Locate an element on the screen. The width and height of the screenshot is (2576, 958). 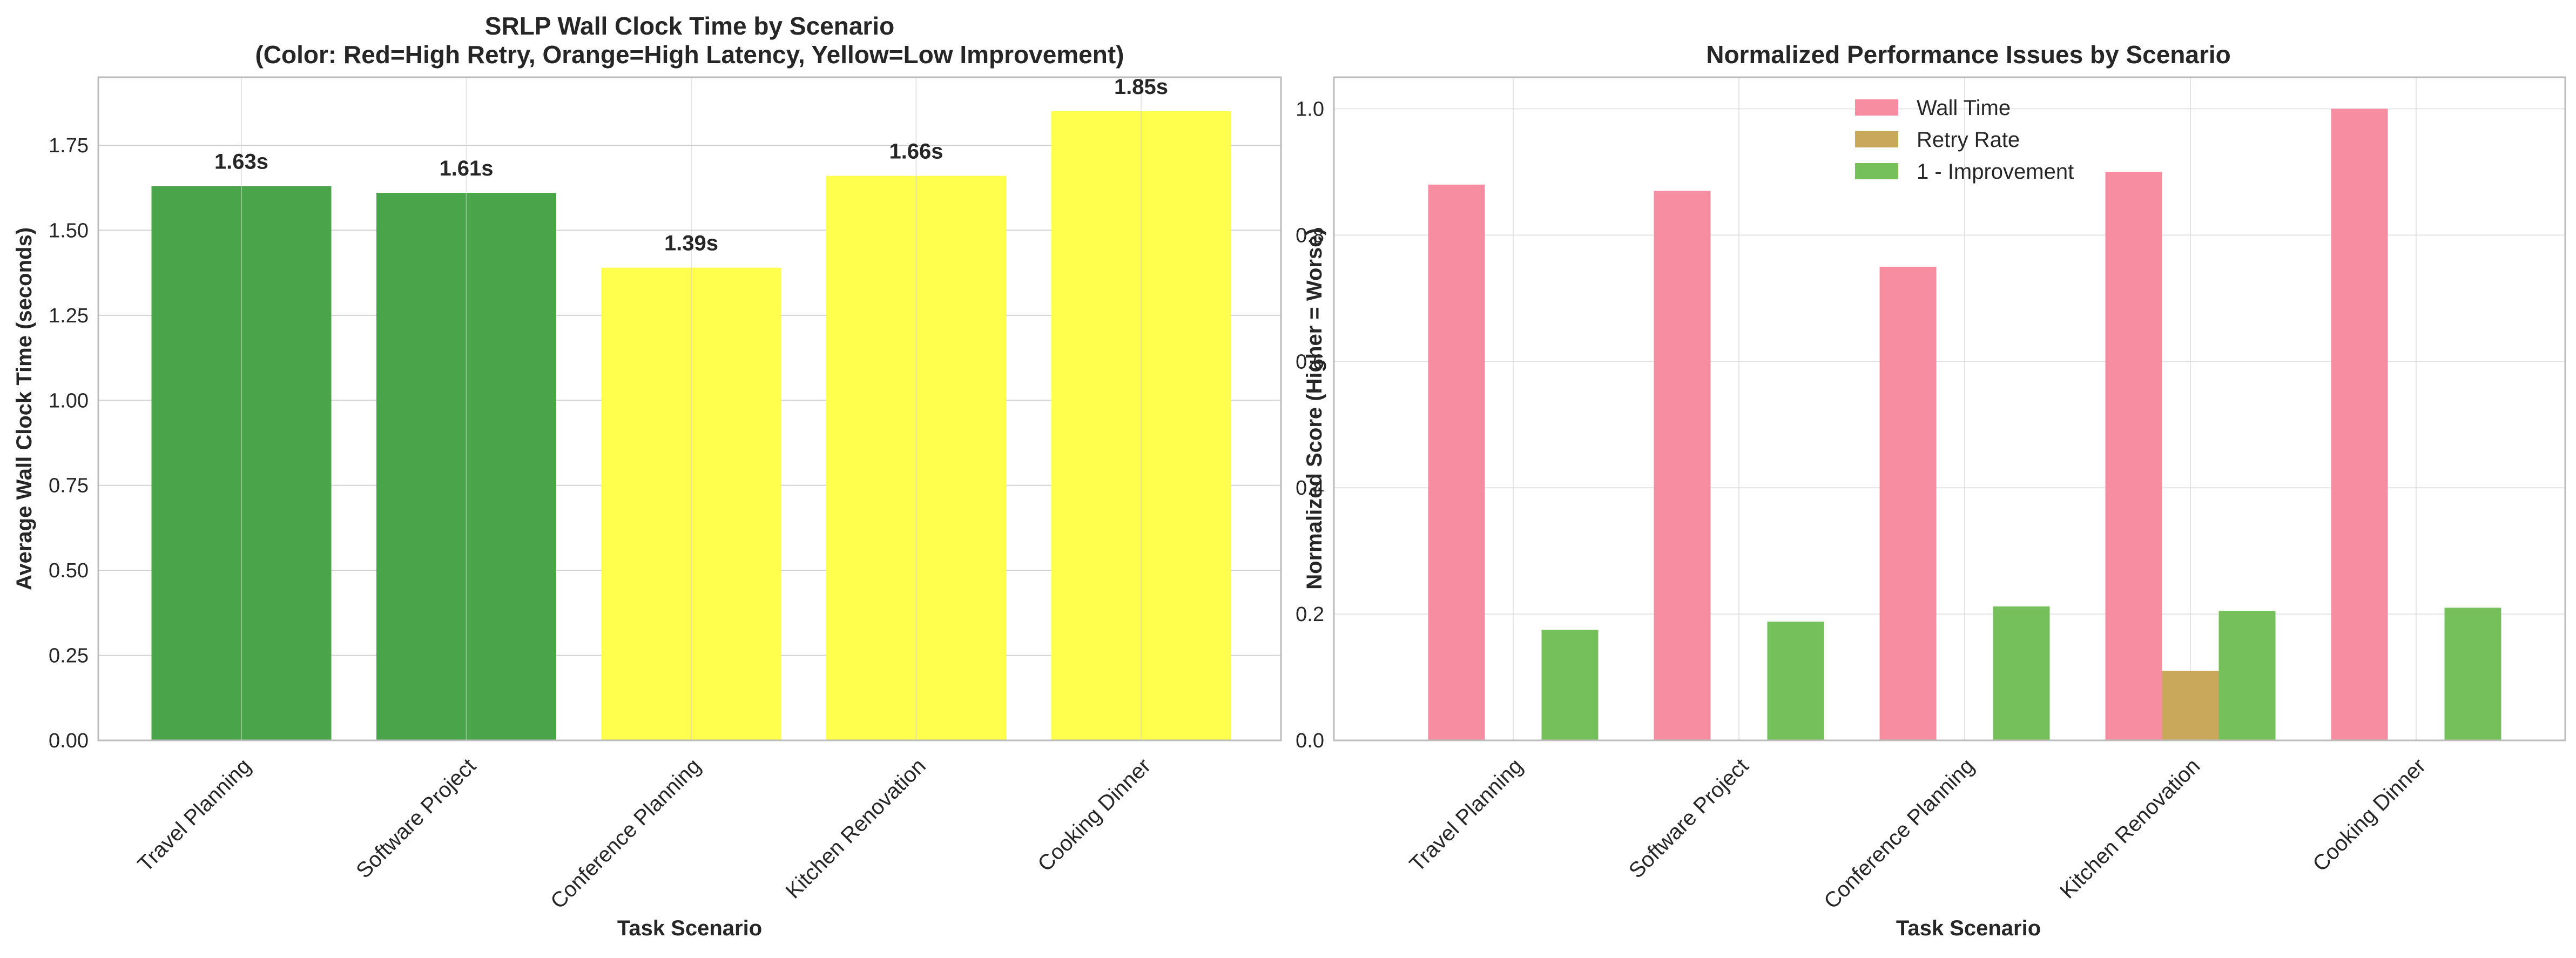
y-tick-label: 0.0 is located at coordinates (1310, 741).